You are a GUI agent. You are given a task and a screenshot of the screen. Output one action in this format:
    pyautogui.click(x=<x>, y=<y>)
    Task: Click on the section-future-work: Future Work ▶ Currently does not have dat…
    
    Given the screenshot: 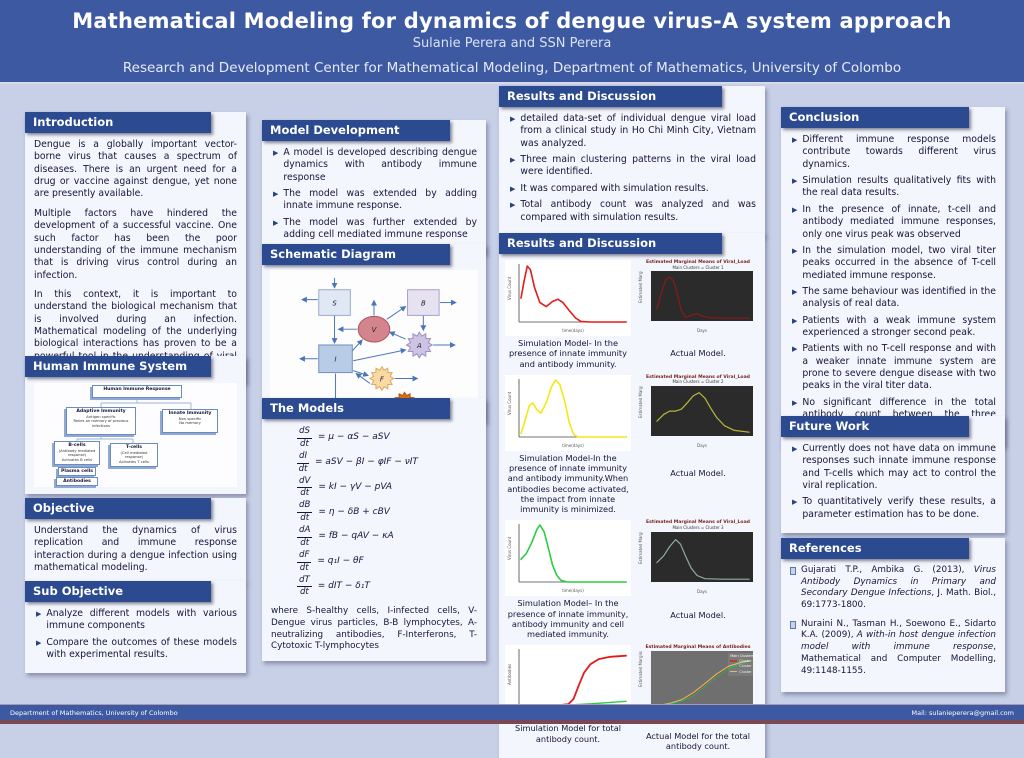 What is the action you would take?
    pyautogui.click(x=893, y=475)
    